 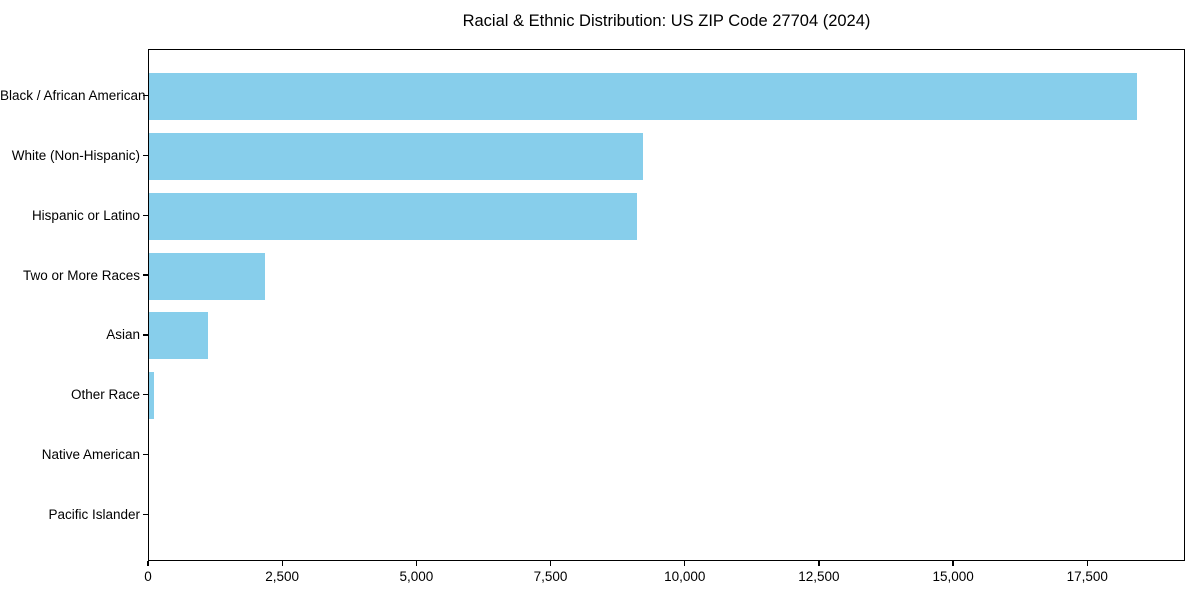 I want to click on y-axis-label: White (Non-Hispanic), so click(x=75, y=155).